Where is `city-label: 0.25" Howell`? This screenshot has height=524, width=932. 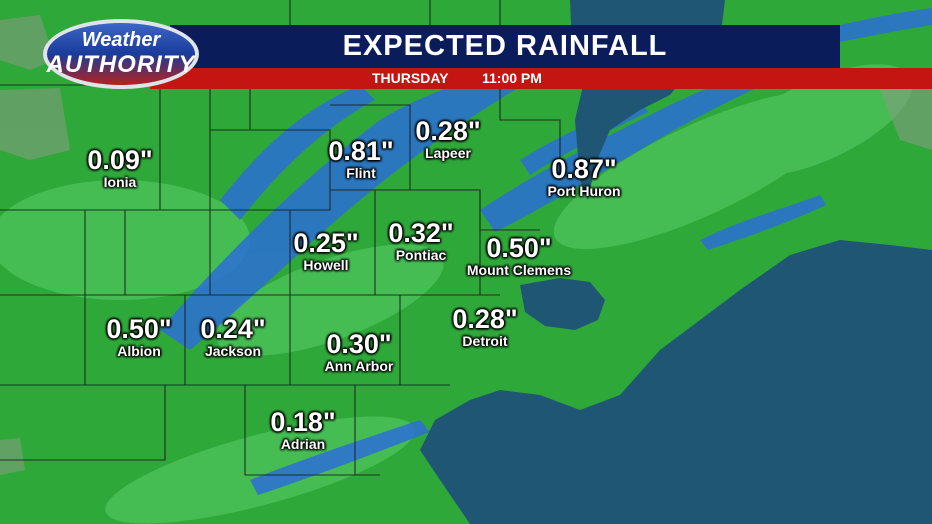 city-label: 0.25" Howell is located at coordinates (325, 251).